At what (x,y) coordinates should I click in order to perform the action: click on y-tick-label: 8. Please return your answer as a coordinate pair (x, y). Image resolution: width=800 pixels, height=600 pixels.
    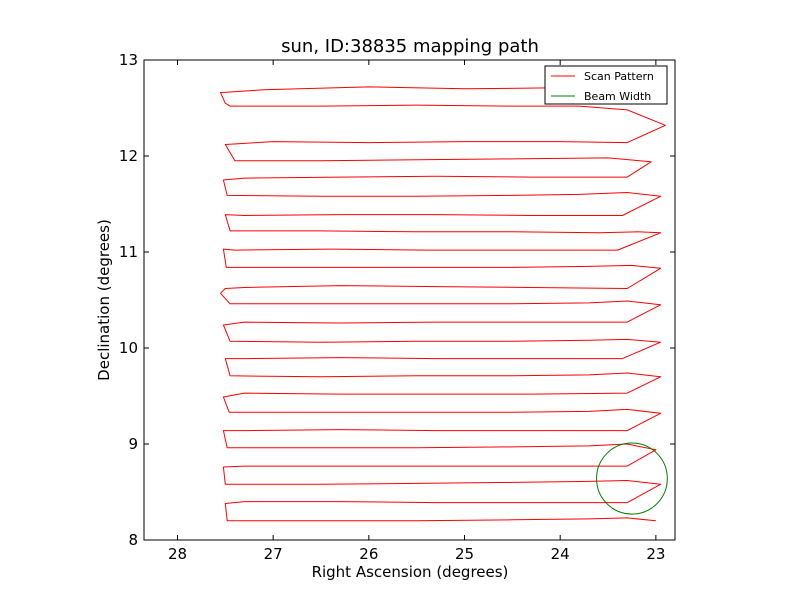
    Looking at the image, I should click on (133, 540).